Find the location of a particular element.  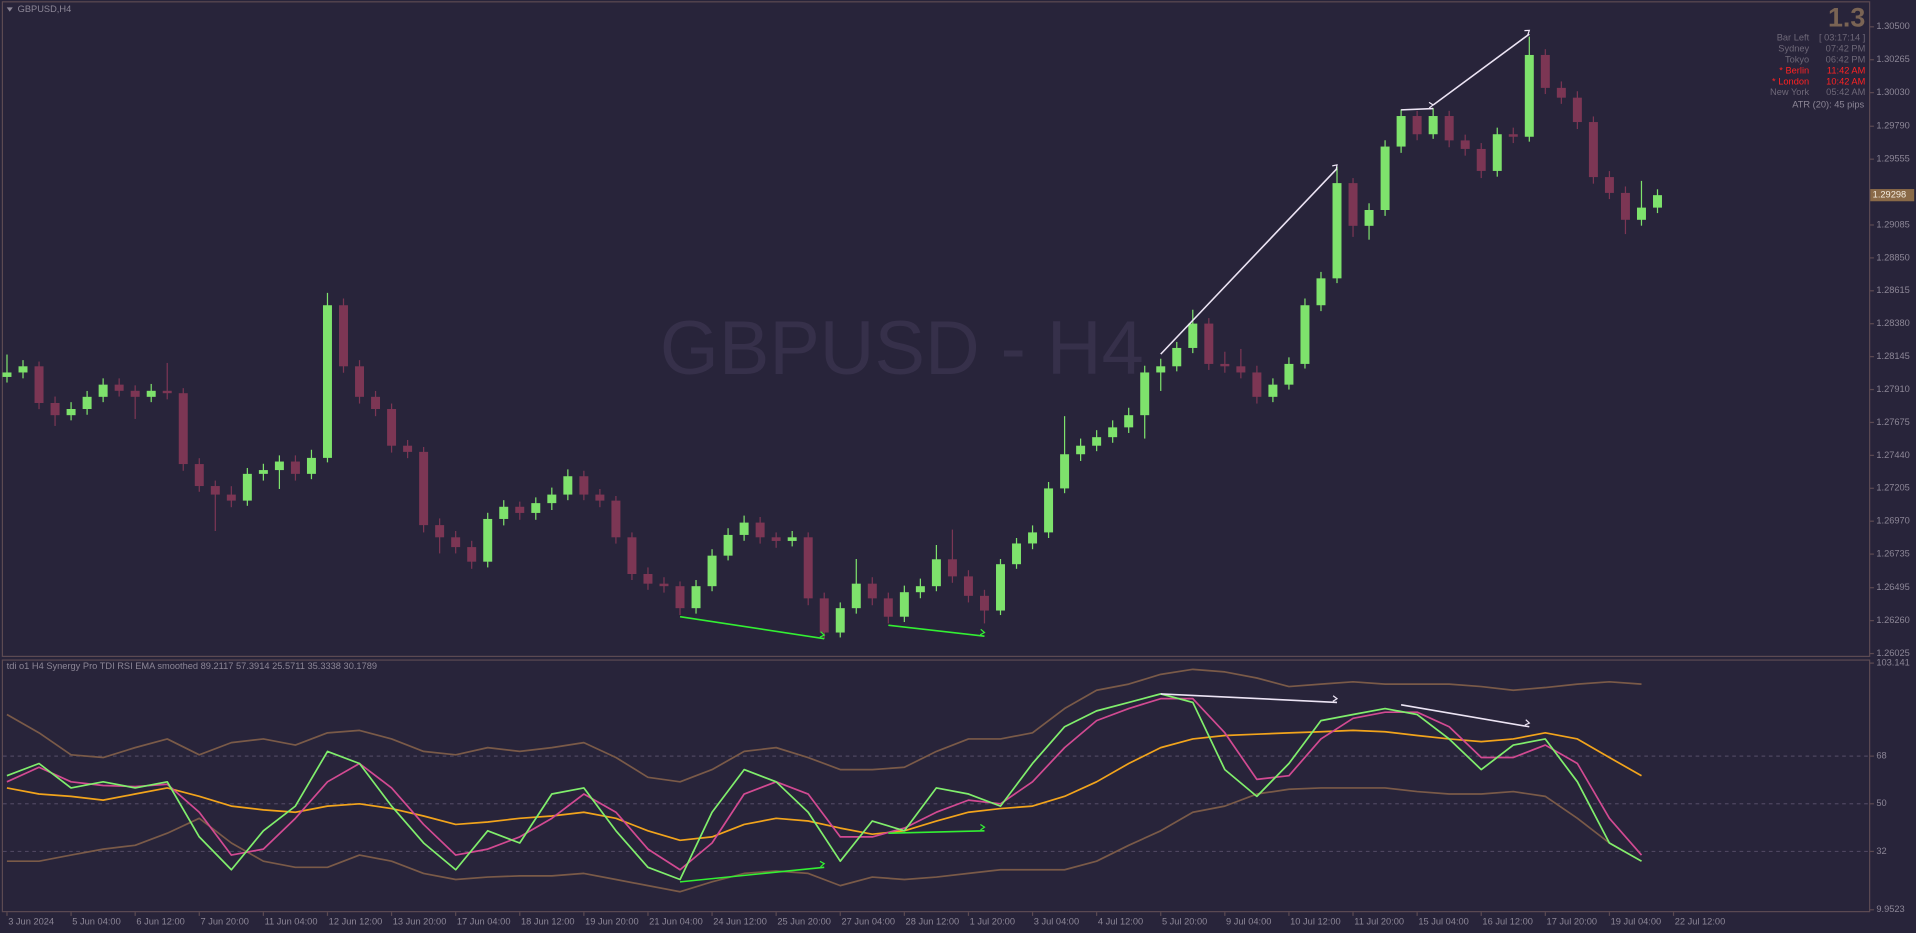

info-value: 1.3 is located at coordinates (1846, 18).